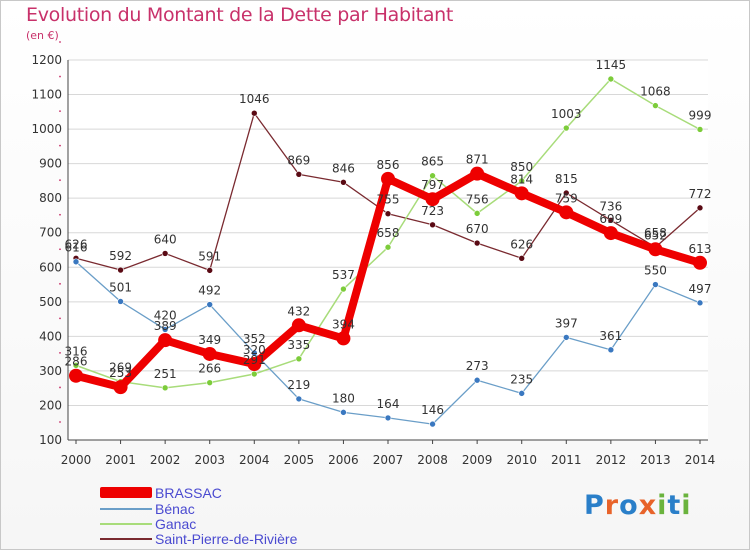 The width and height of the screenshot is (750, 550). Describe the element at coordinates (165, 239) in the screenshot. I see `data-label: 640` at that location.